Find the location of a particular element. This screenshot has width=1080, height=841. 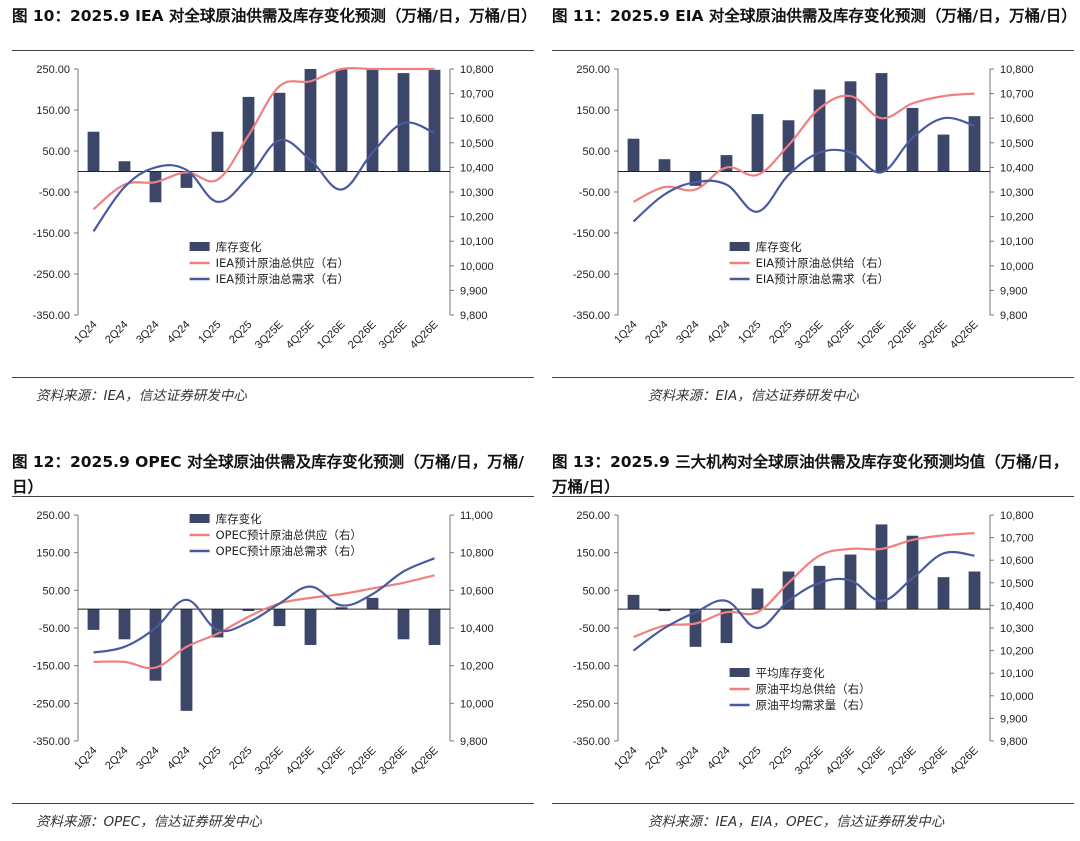

right-tick-label: 10,800 is located at coordinates (477, 554).